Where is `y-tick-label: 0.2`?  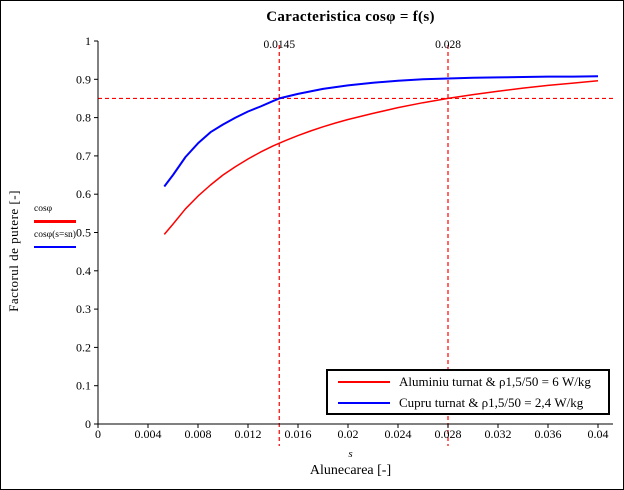
y-tick-label: 0.2 is located at coordinates (83, 347).